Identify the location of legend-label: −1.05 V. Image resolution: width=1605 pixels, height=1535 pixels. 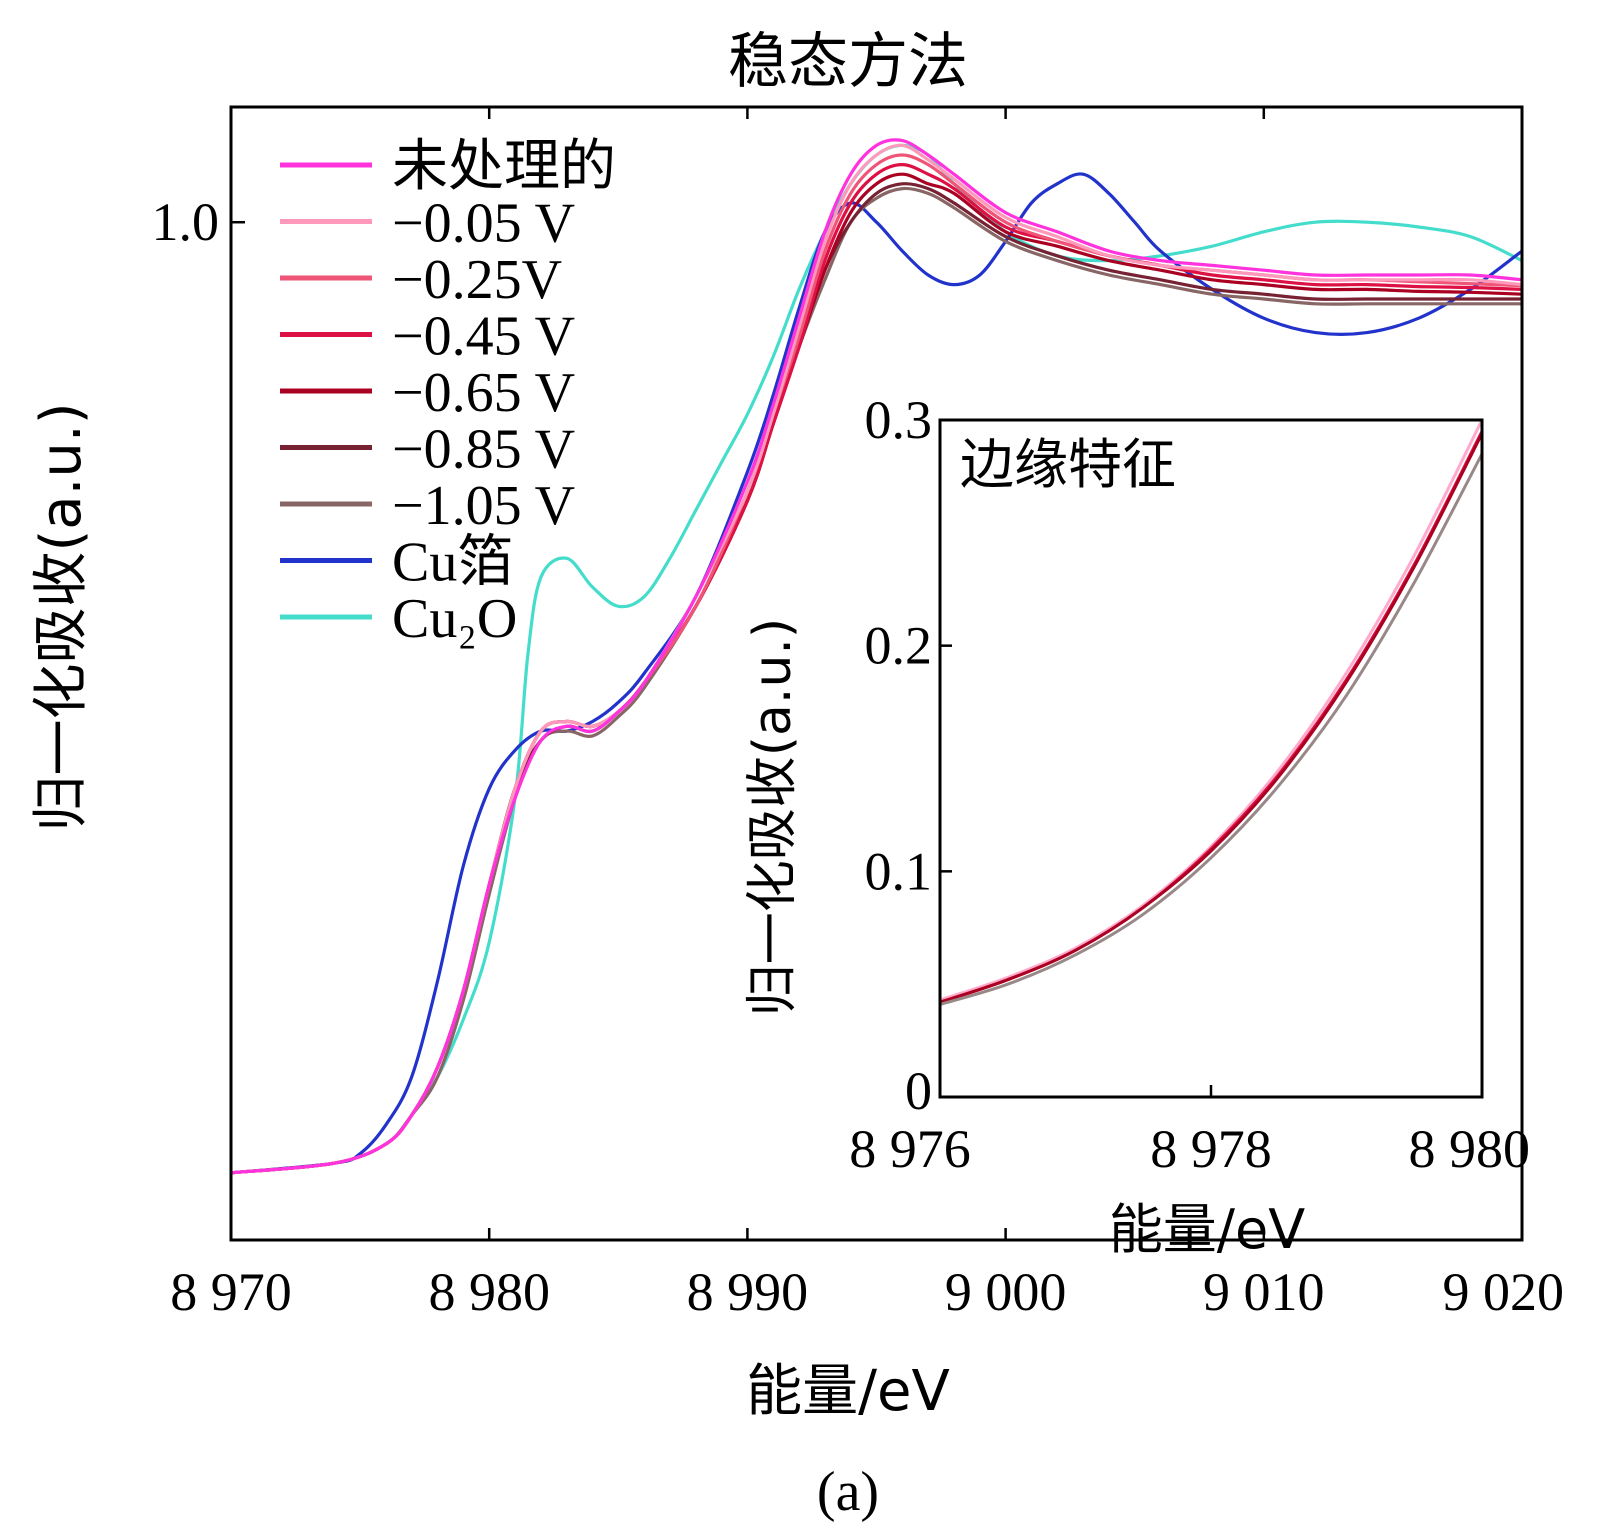
(483, 506).